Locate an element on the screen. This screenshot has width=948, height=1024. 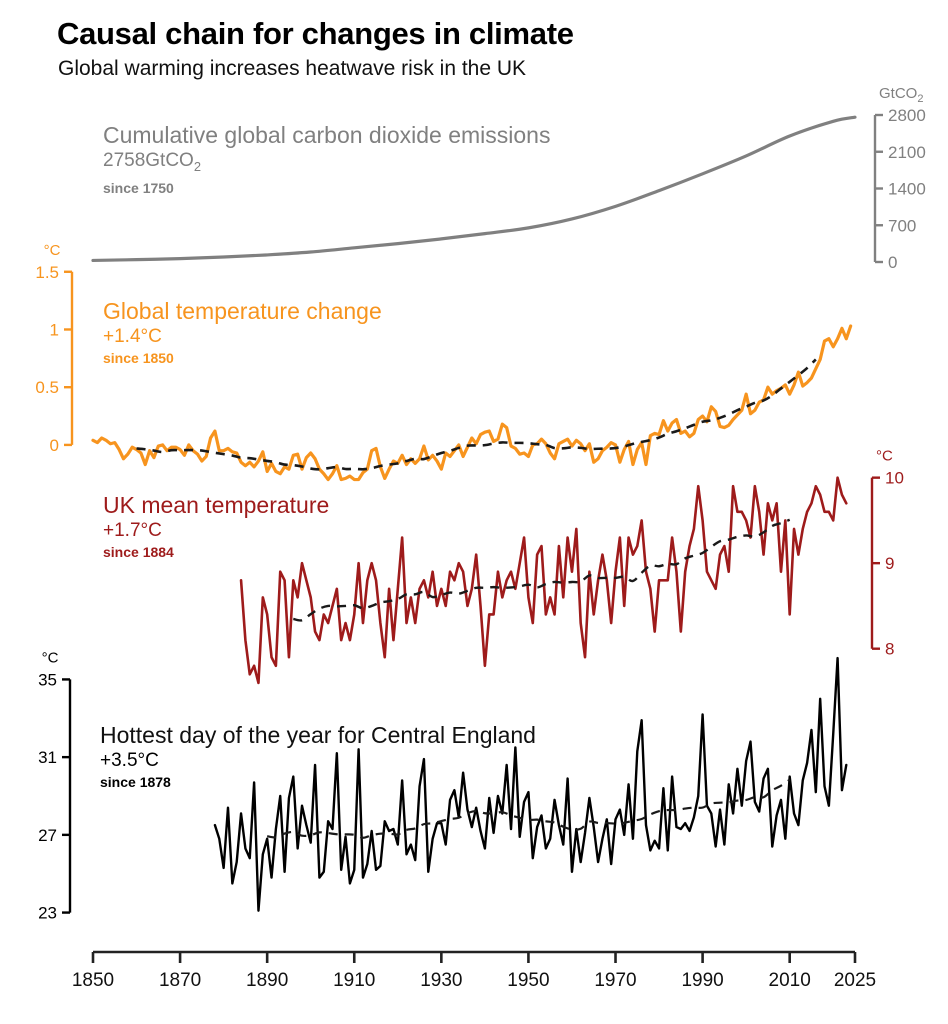
co2-value: 2758GtCO2 is located at coordinates (152, 162).